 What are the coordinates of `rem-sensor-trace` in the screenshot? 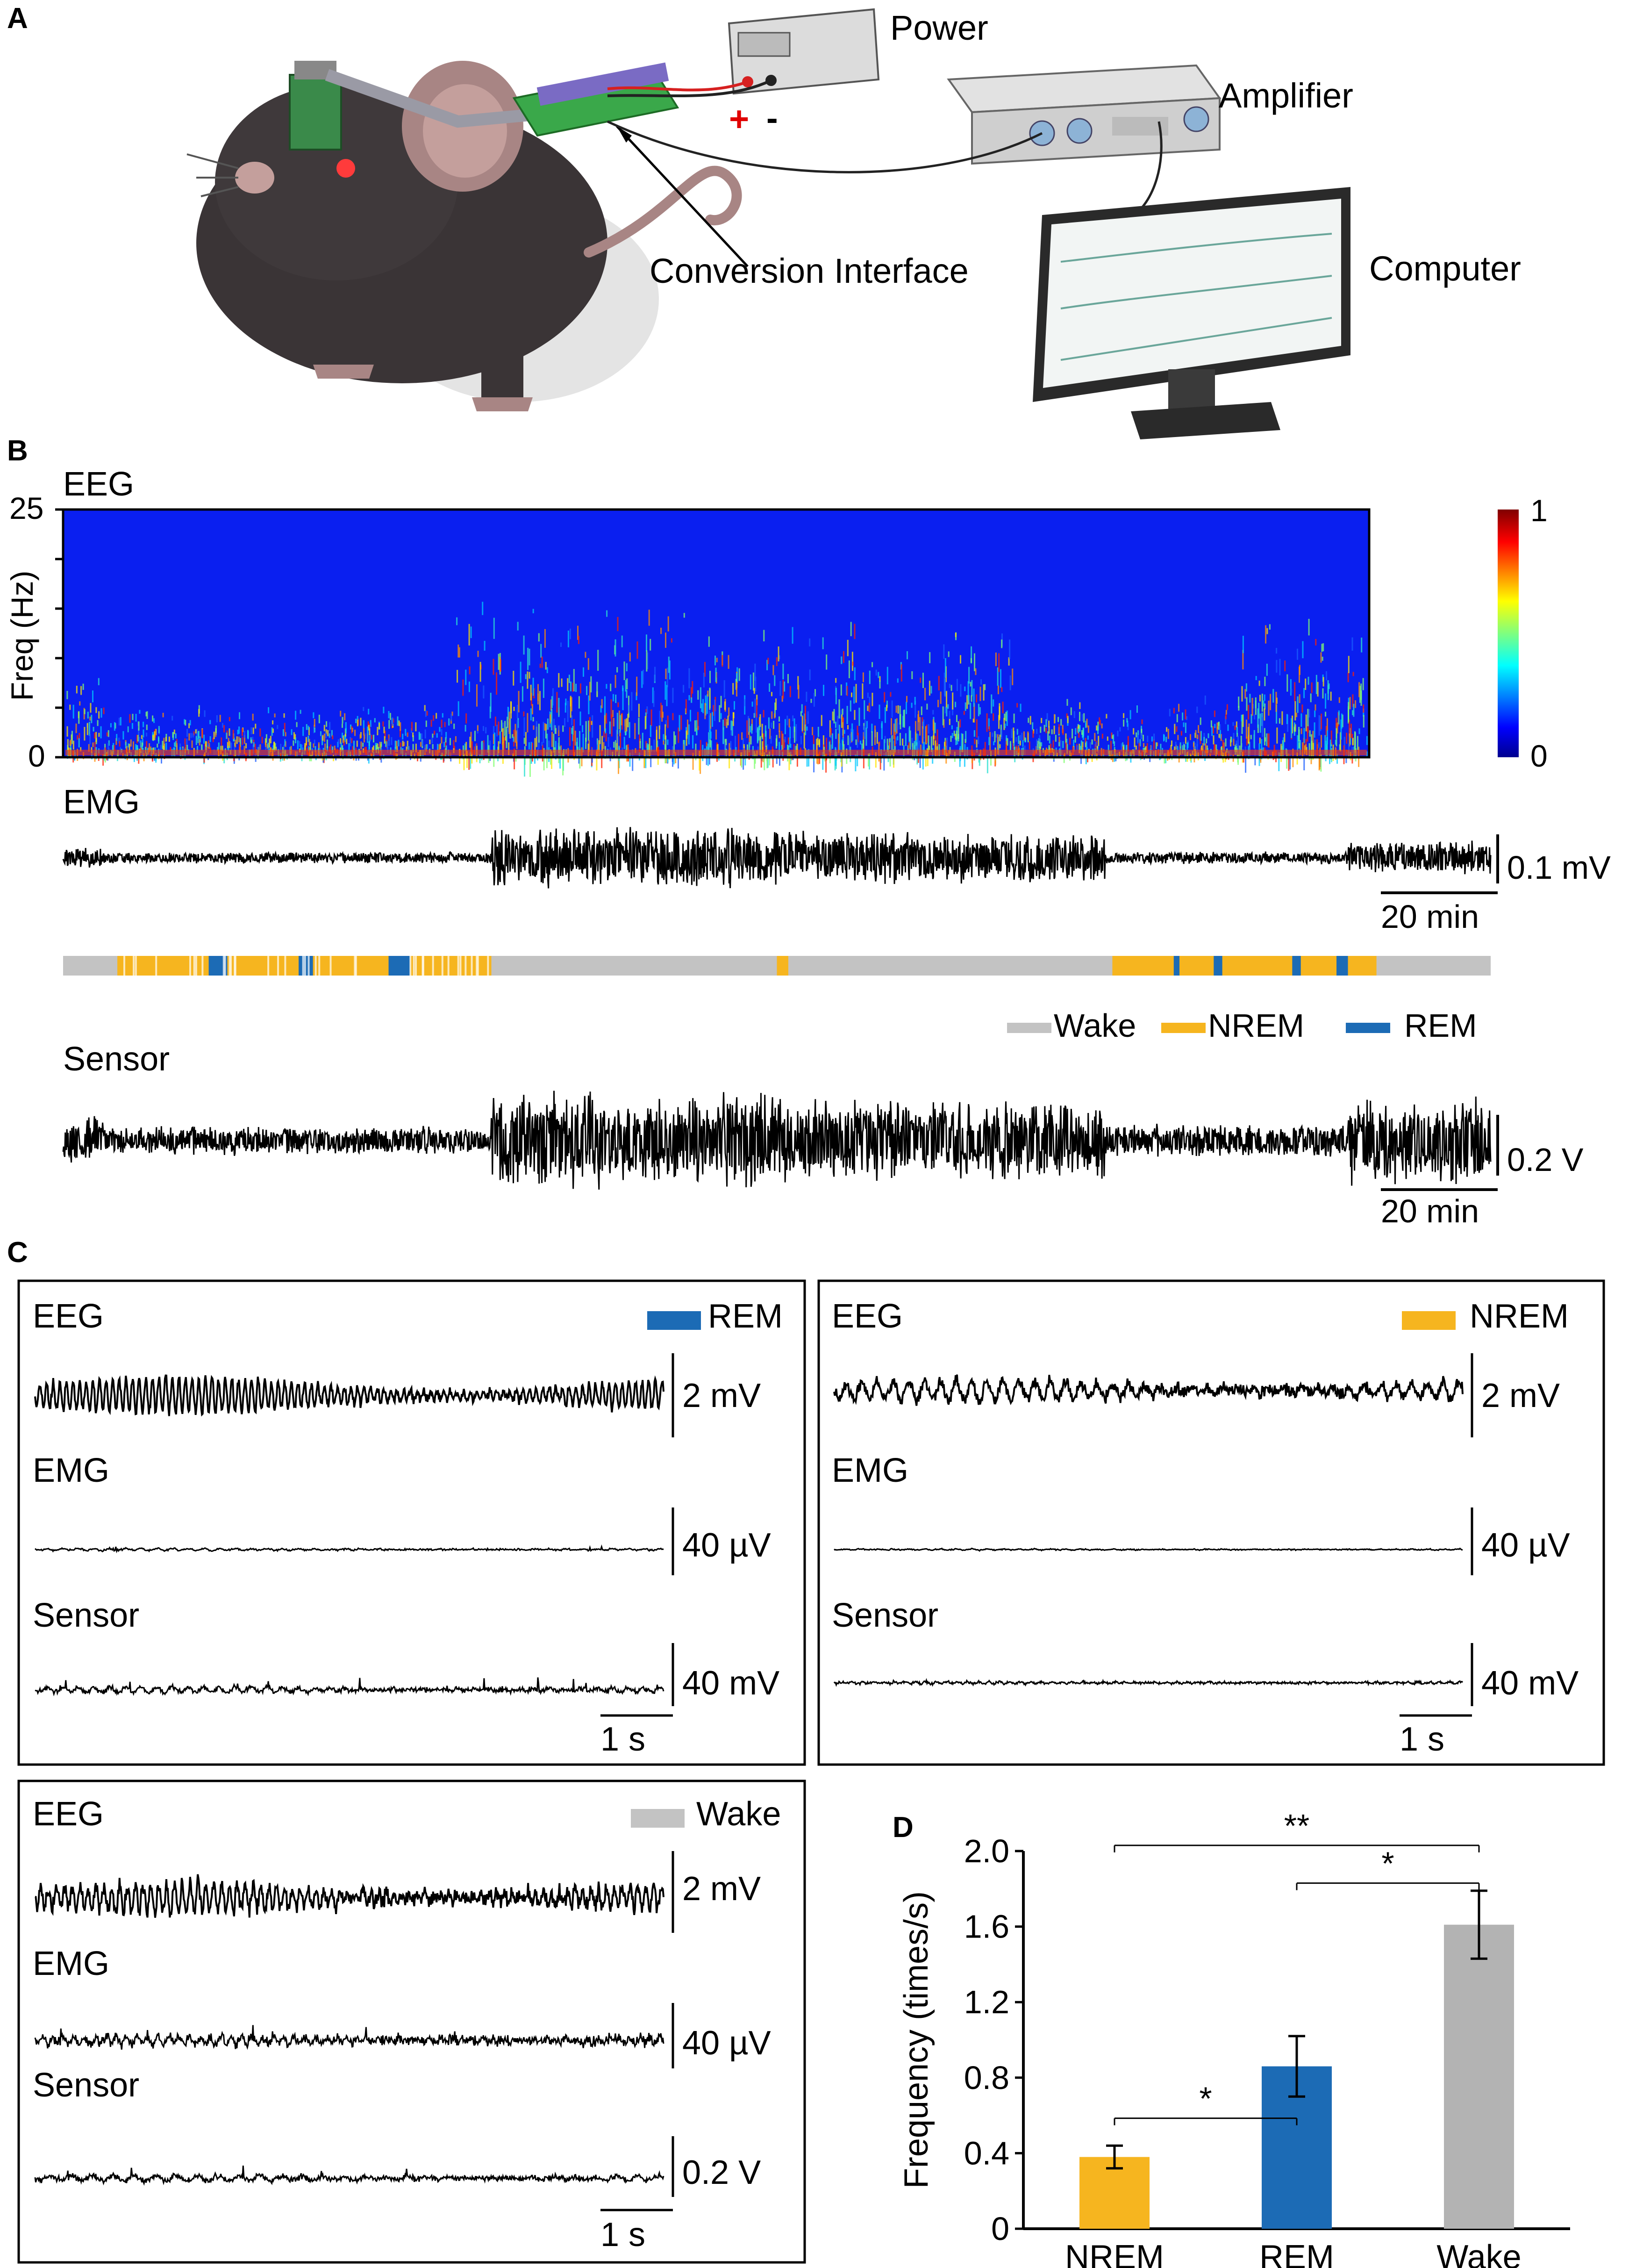 It's located at (349, 1687).